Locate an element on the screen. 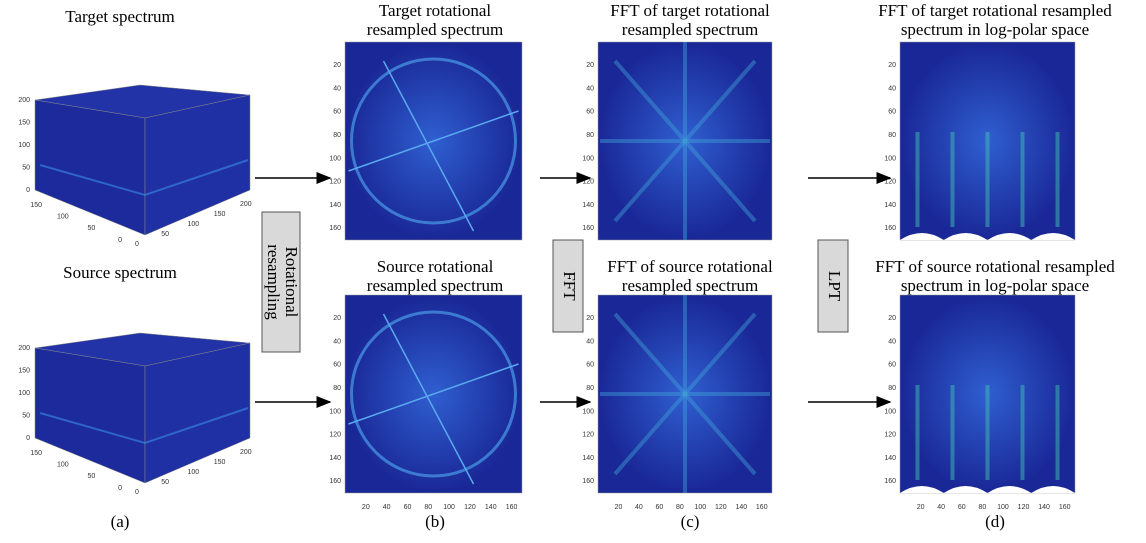 This screenshot has height=543, width=1146. caption: (a) is located at coordinates (120, 521).